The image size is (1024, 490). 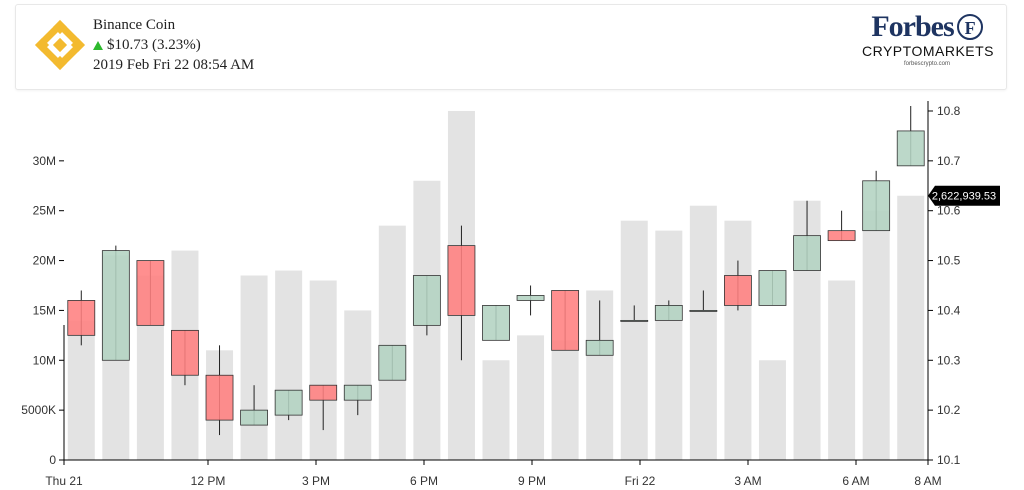 What do you see at coordinates (912, 26) in the screenshot?
I see `brand-name: Forbes` at bounding box center [912, 26].